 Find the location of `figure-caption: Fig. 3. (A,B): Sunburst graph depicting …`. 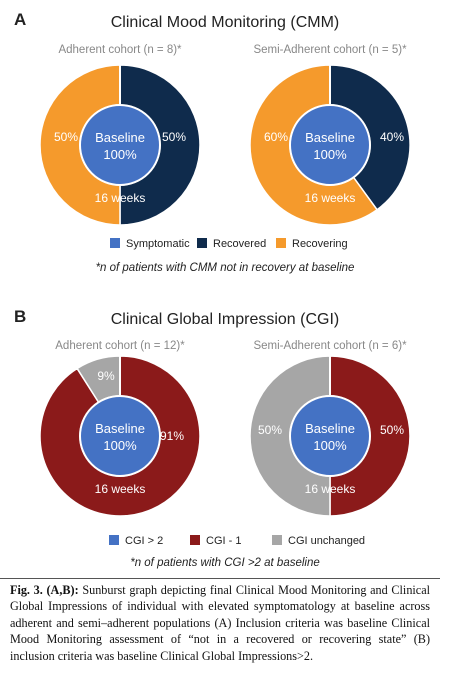

figure-caption: Fig. 3. (A,B): Sunburst graph depicting … is located at coordinates (220, 623).